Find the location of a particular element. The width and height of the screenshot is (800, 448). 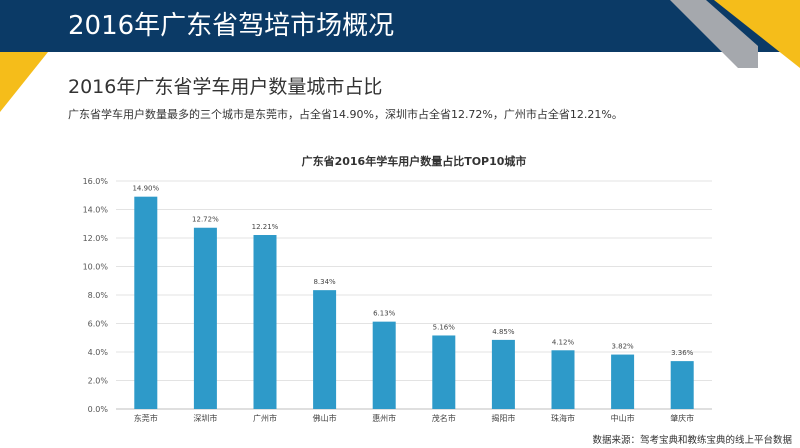

bar-value-label: 3.36% is located at coordinates (682, 353).